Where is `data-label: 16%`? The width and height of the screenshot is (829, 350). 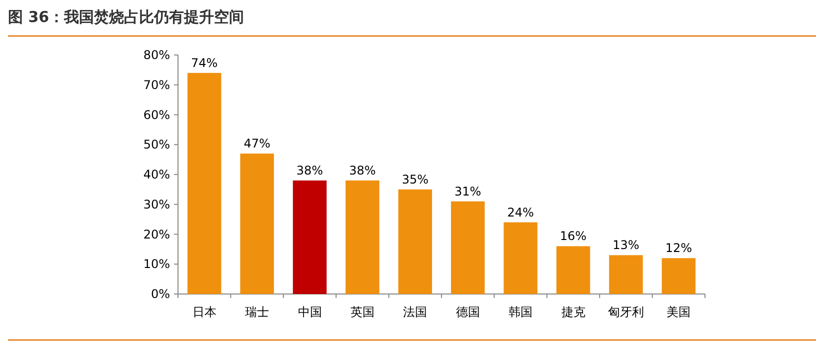
data-label: 16% is located at coordinates (573, 236).